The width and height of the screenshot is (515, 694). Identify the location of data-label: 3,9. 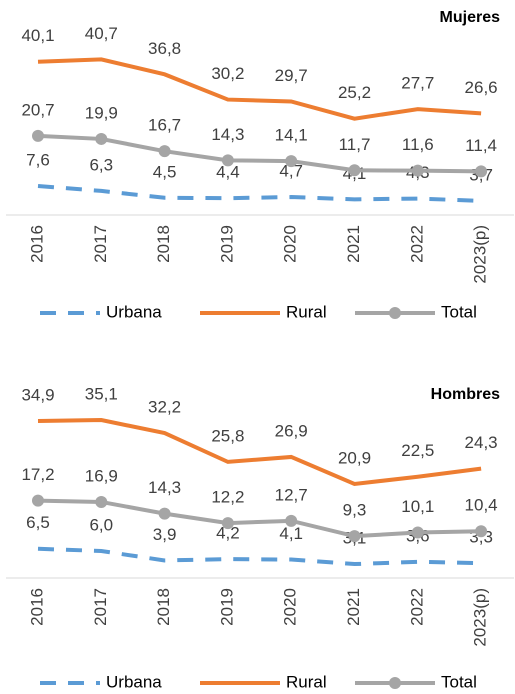
(165, 534).